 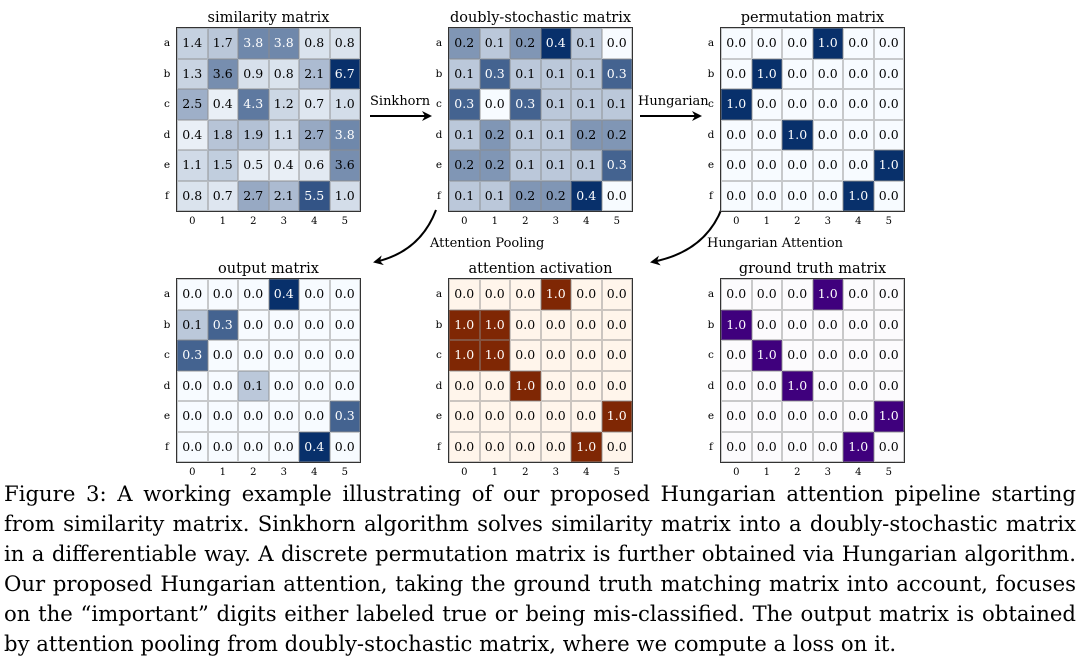 What do you see at coordinates (888, 472) in the screenshot?
I see `ground-truth-col-label: 5` at bounding box center [888, 472].